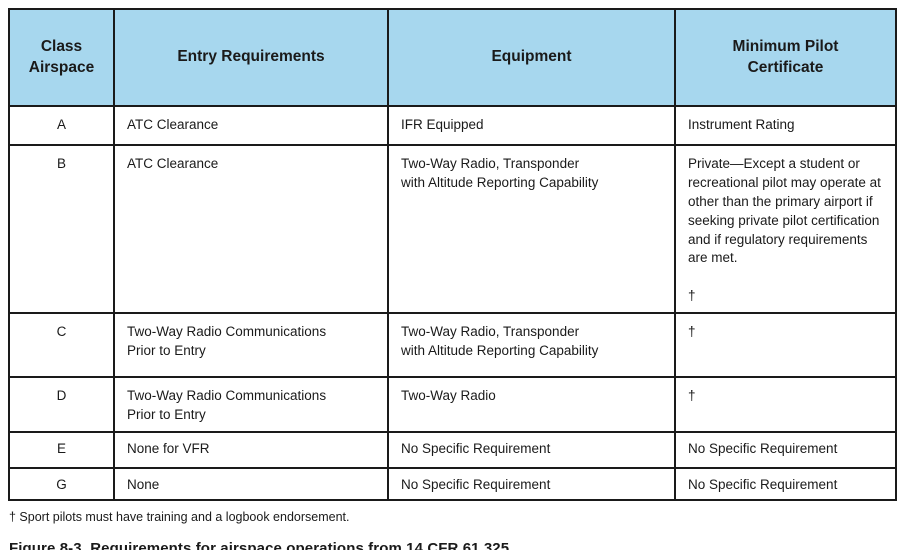 The height and width of the screenshot is (550, 903). What do you see at coordinates (61, 449) in the screenshot?
I see `cell-class: E` at bounding box center [61, 449].